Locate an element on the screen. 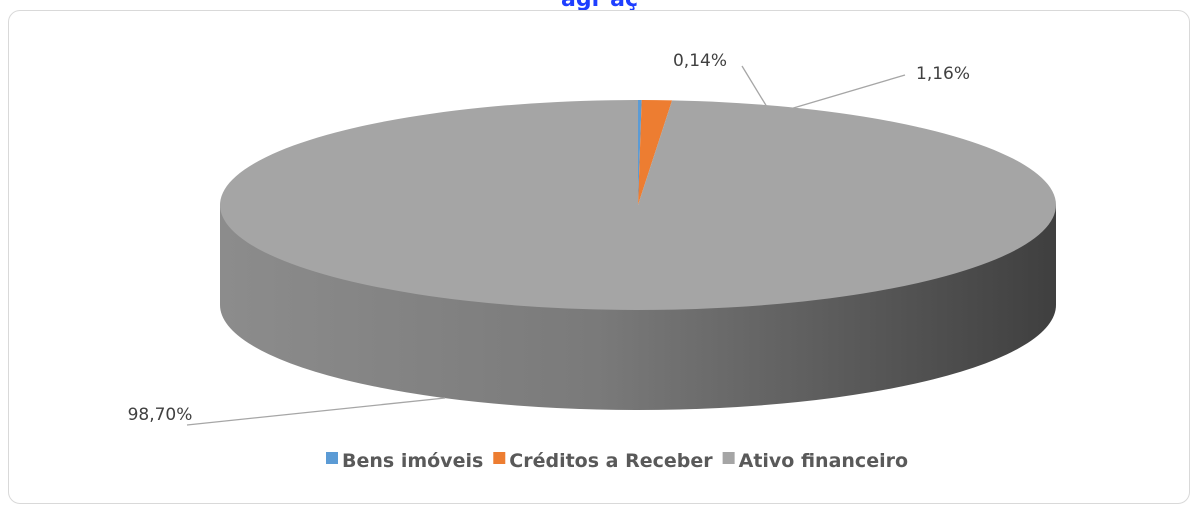 The image size is (1199, 509). data-label: 1,16% is located at coordinates (943, 74).